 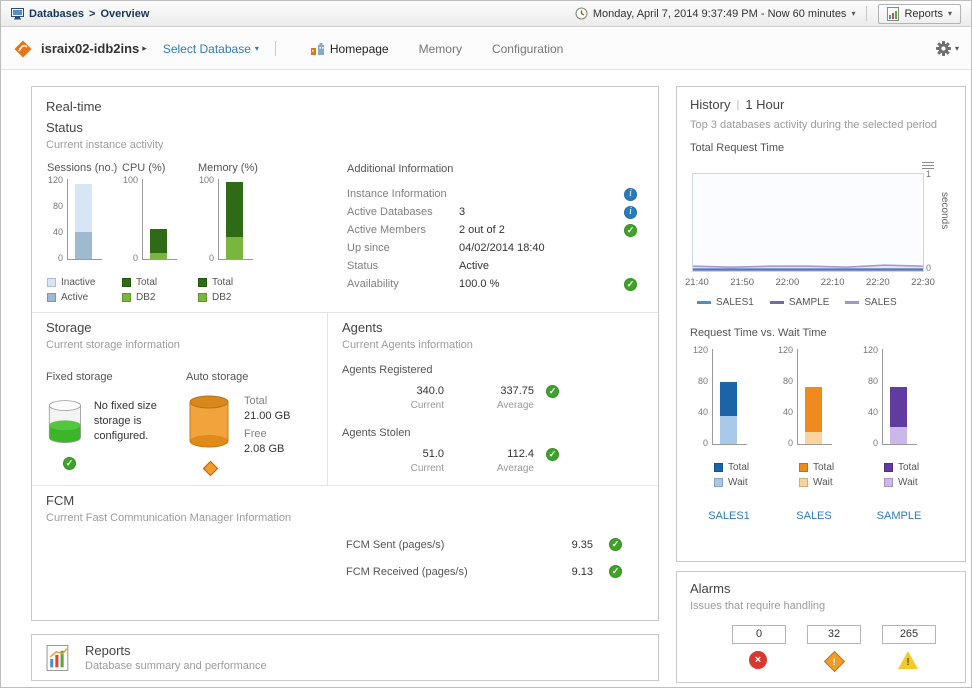 I want to click on fixed-storage-cylinder-icon, so click(x=64, y=421).